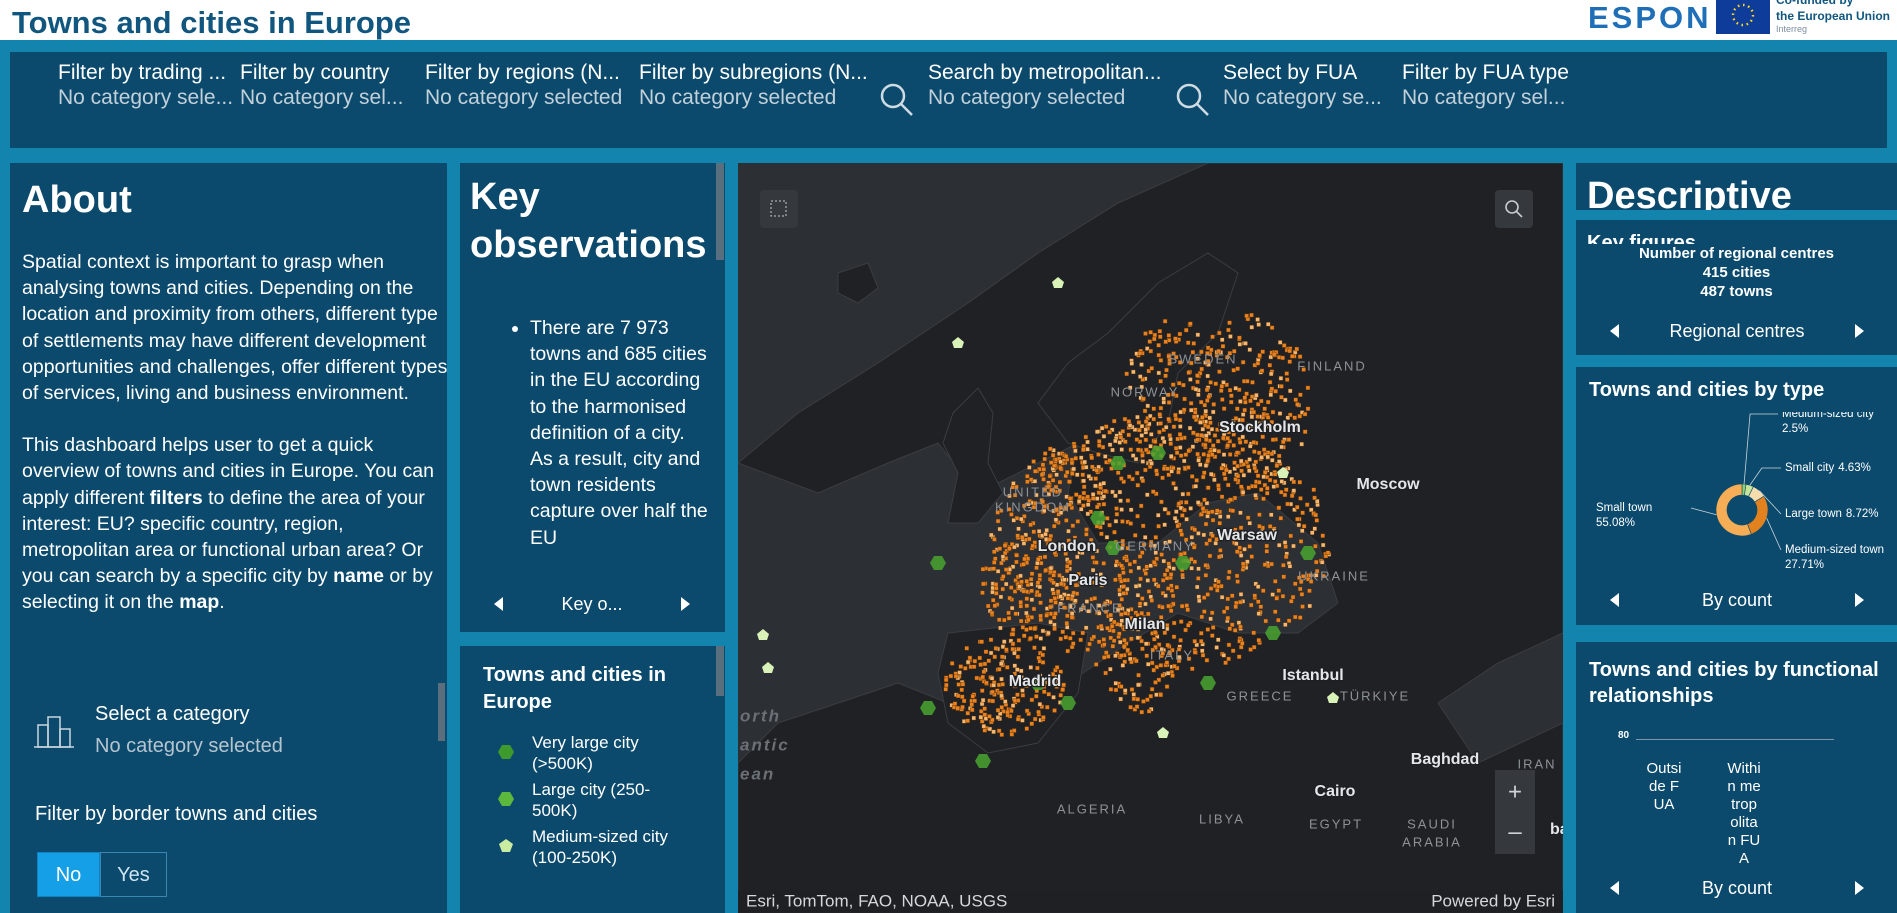 This screenshot has width=1897, height=913. What do you see at coordinates (1624, 735) in the screenshot?
I see `axis-label: 80` at bounding box center [1624, 735].